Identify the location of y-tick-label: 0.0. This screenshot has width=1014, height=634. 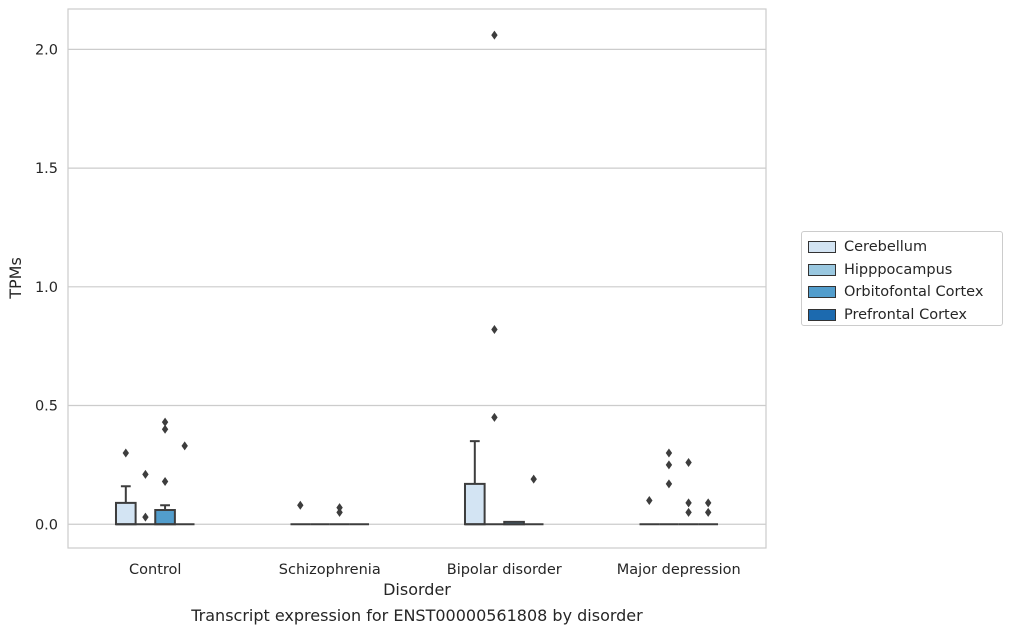
(46, 525).